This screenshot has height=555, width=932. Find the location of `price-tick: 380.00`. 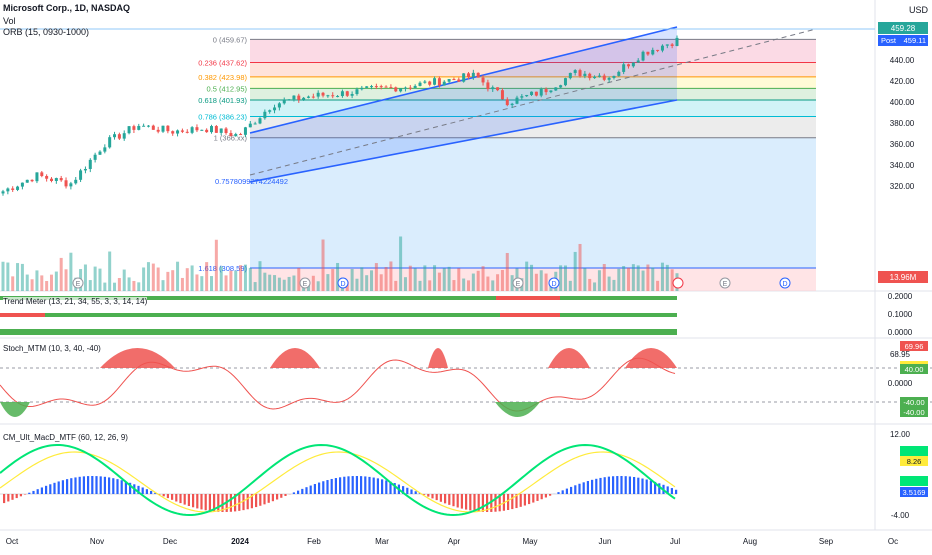

price-tick: 380.00 is located at coordinates (902, 123).